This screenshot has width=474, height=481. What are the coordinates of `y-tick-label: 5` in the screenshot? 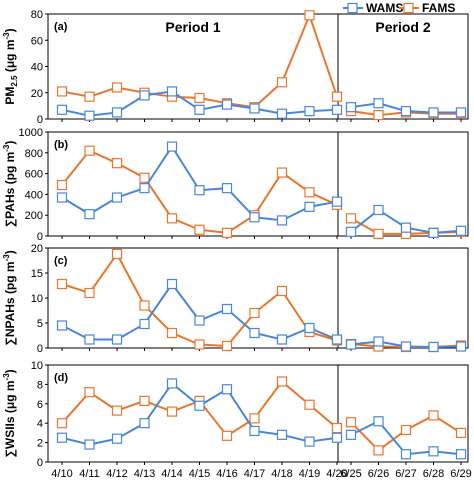 It's located at (40, 324).